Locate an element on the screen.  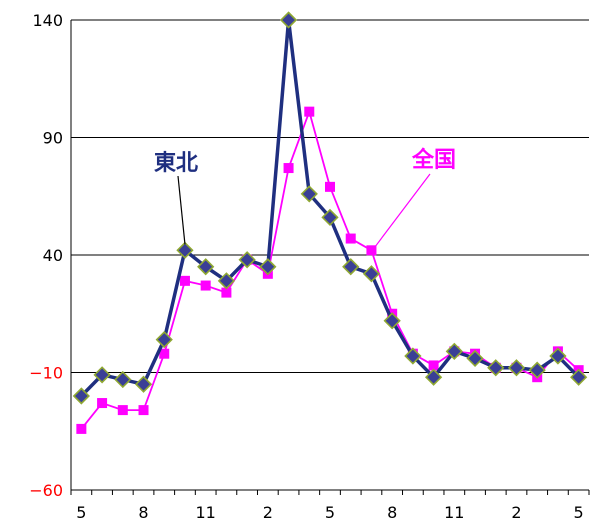
y-tick-label: −60 is located at coordinates (46, 490).